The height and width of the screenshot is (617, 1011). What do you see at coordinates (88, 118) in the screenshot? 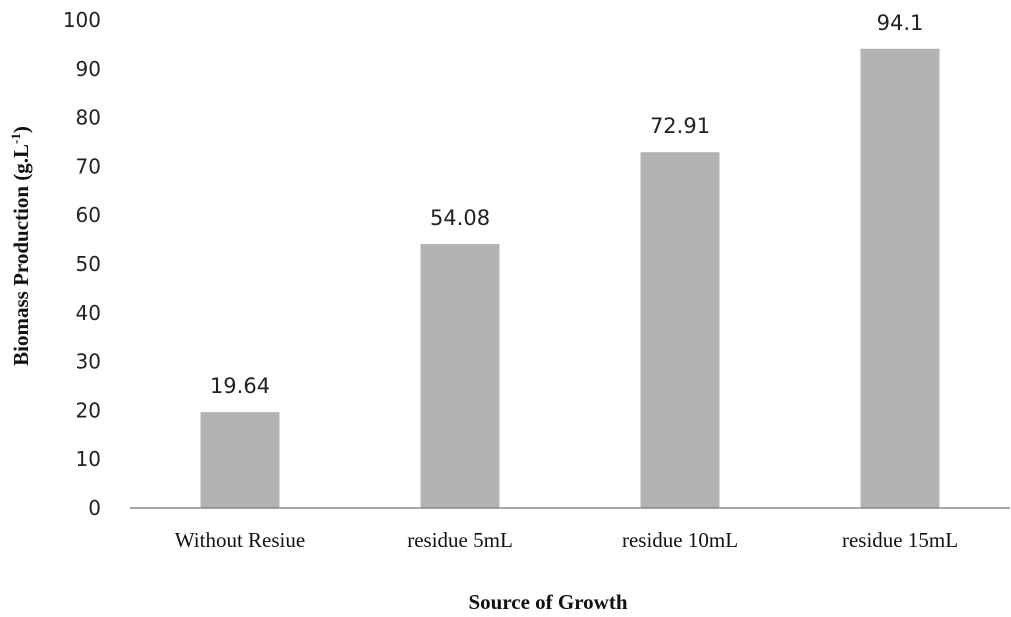
I see `y-tick-label: 80` at bounding box center [88, 118].